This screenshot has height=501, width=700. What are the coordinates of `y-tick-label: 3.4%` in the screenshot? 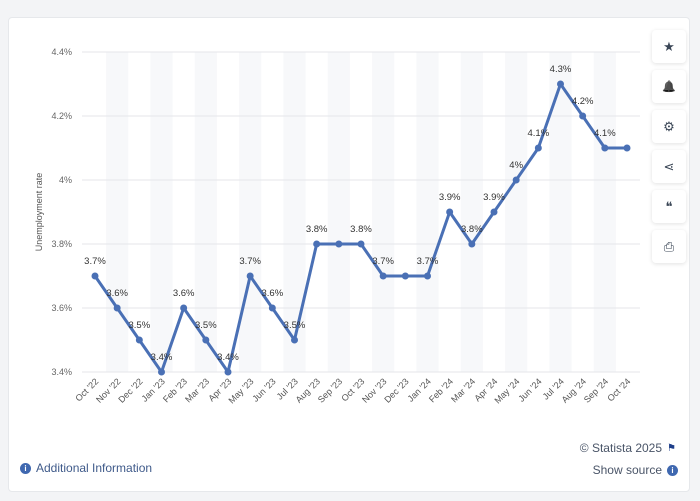 It's located at (61, 372).